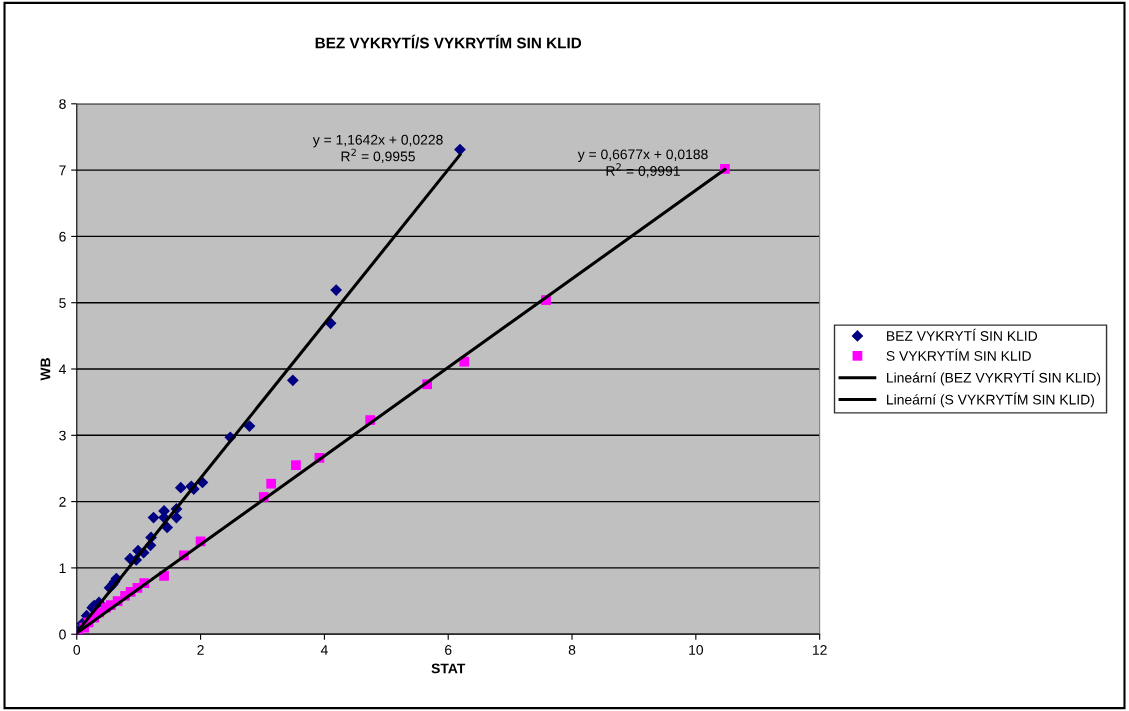  Describe the element at coordinates (448, 41) in the screenshot. I see `chart-title: BEZ VYKRYTÍ/S VYKRYTÍM SIN KLID` at that location.